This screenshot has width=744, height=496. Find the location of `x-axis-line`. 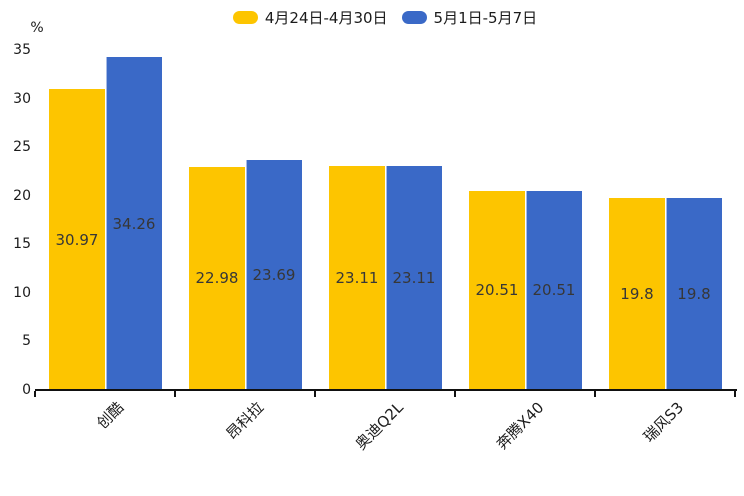

x-axis-line is located at coordinates (386, 390).